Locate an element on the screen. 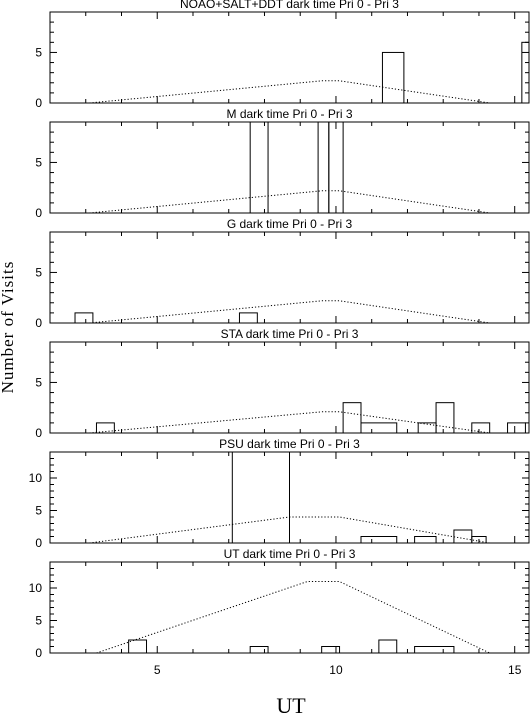  x-tick-label: 10 is located at coordinates (336, 670).